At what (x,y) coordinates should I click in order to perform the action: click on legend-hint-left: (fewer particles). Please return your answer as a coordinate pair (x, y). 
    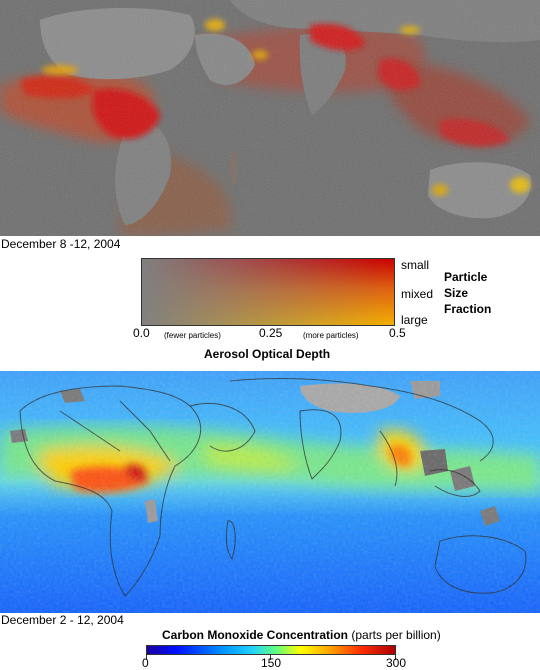
    Looking at the image, I should click on (192, 335).